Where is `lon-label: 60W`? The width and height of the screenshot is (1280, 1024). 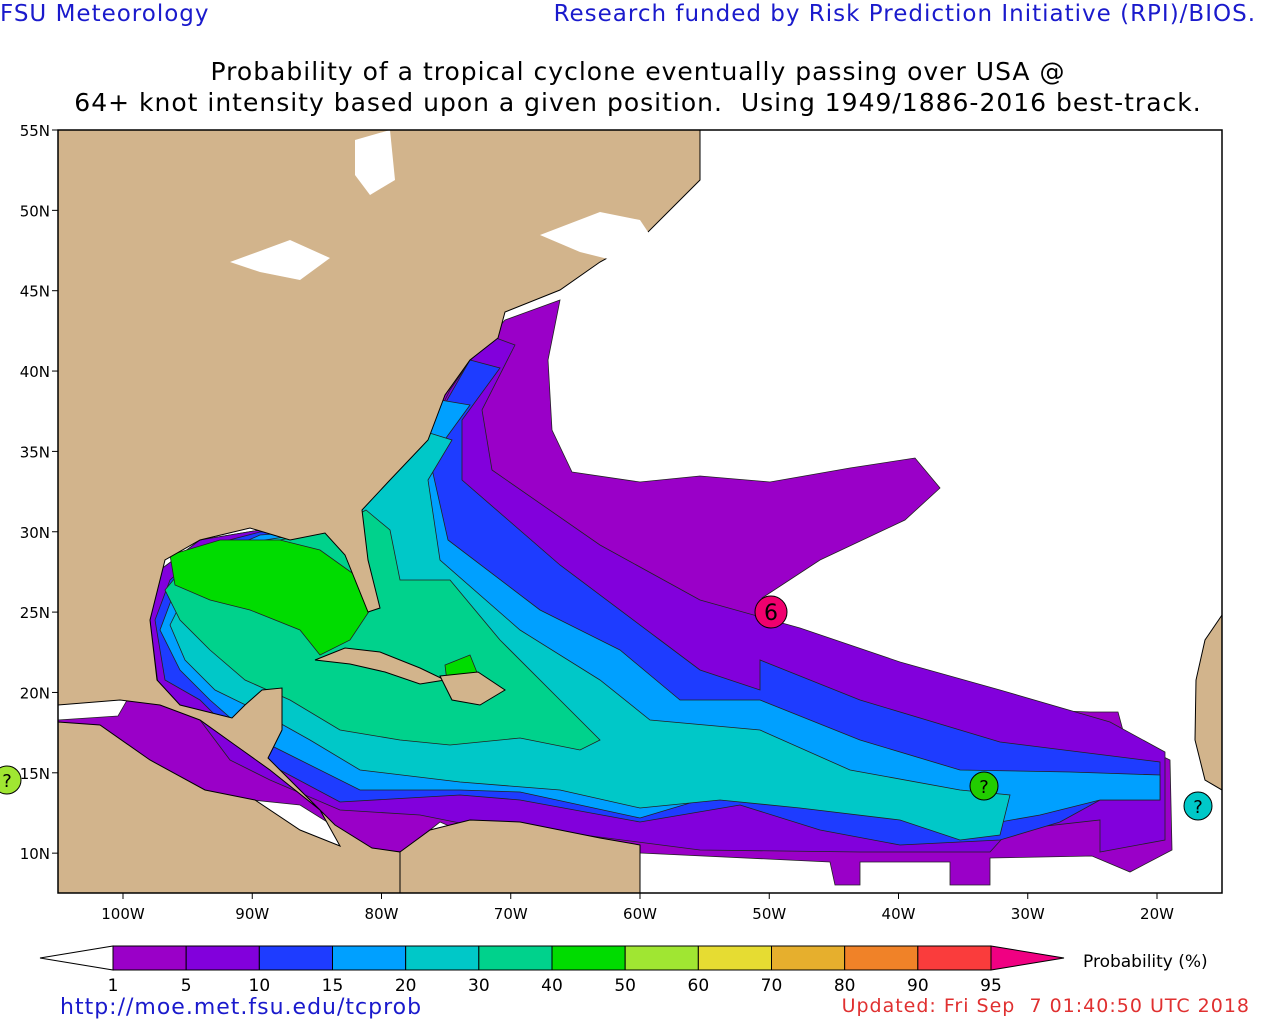
lon-label: 60W is located at coordinates (640, 914).